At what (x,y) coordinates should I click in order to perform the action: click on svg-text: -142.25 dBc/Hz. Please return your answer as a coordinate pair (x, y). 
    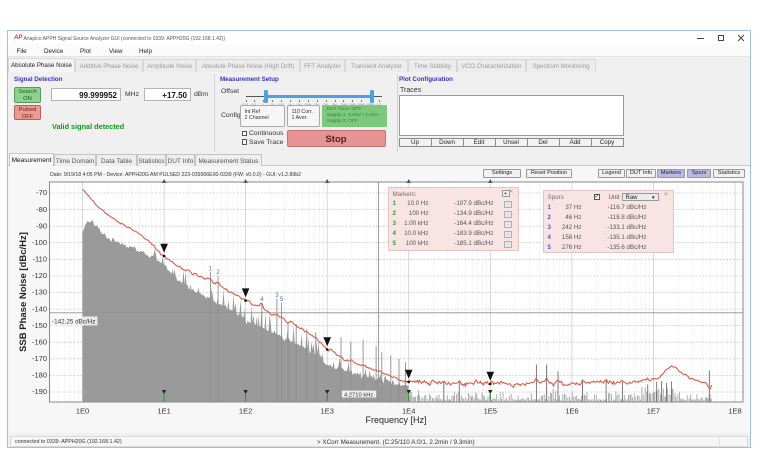
    Looking at the image, I should click on (73, 322).